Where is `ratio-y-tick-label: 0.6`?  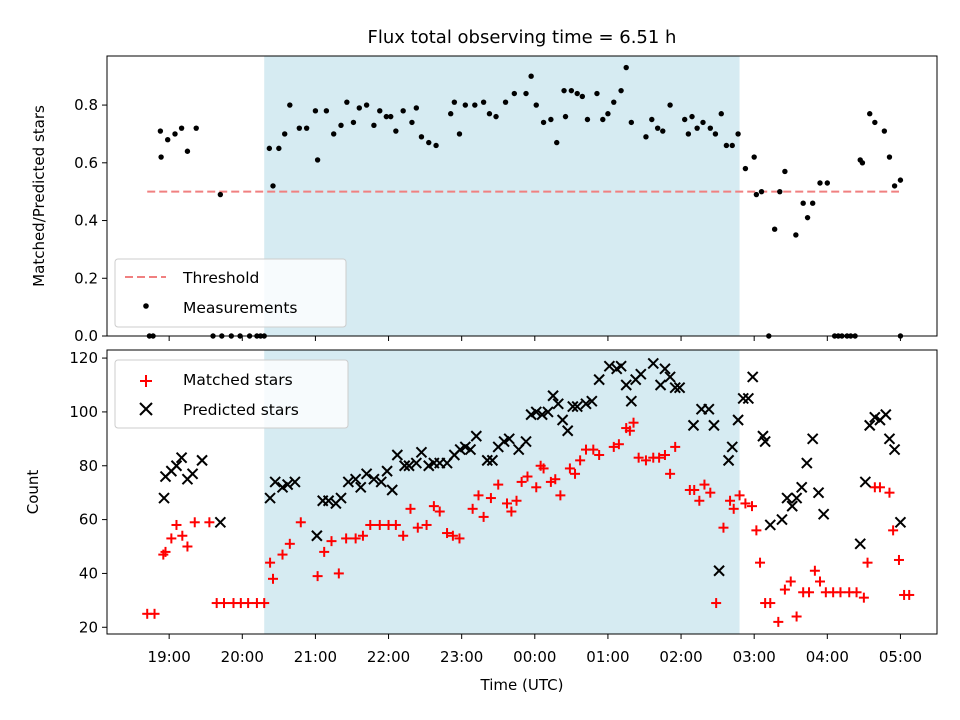
ratio-y-tick-label: 0.6 is located at coordinates (86, 163).